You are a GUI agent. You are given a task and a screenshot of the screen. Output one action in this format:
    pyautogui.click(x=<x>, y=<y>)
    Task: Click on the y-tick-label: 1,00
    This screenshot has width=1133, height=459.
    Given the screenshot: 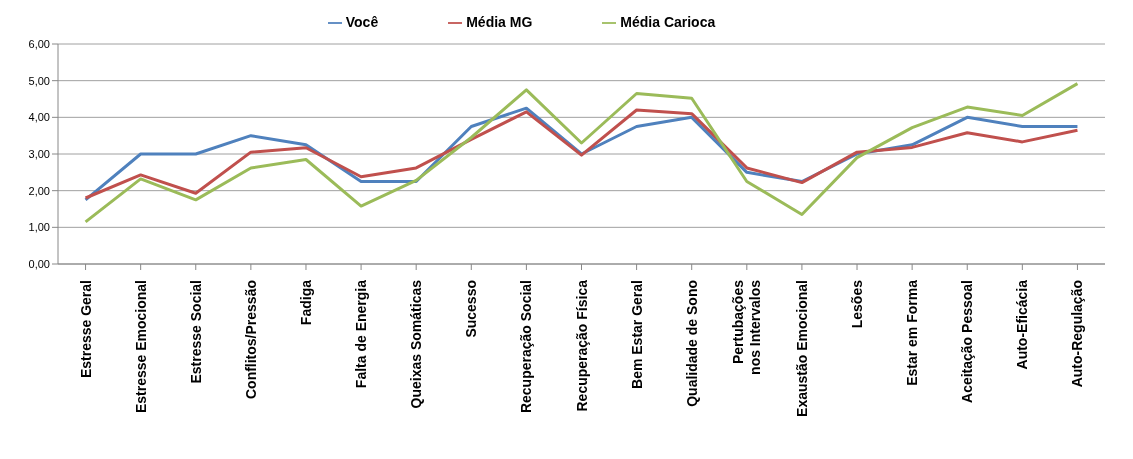 What is the action you would take?
    pyautogui.click(x=39, y=227)
    